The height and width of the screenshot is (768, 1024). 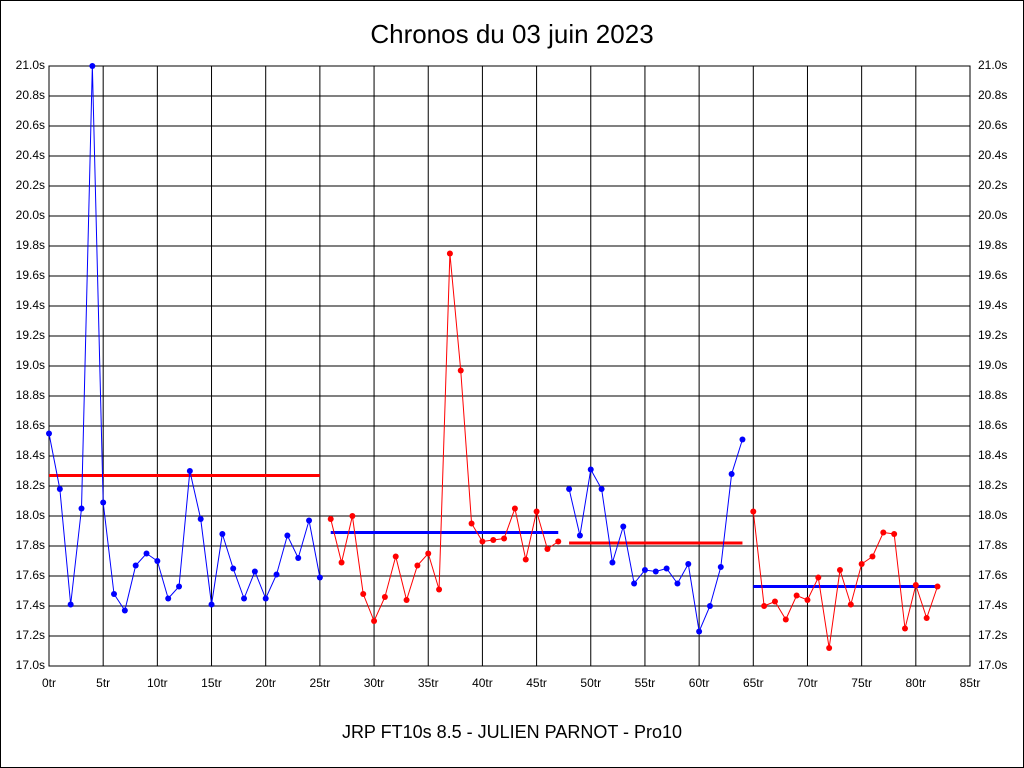 What do you see at coordinates (265, 683) in the screenshot?
I see `x-tick-label: 20tr` at bounding box center [265, 683].